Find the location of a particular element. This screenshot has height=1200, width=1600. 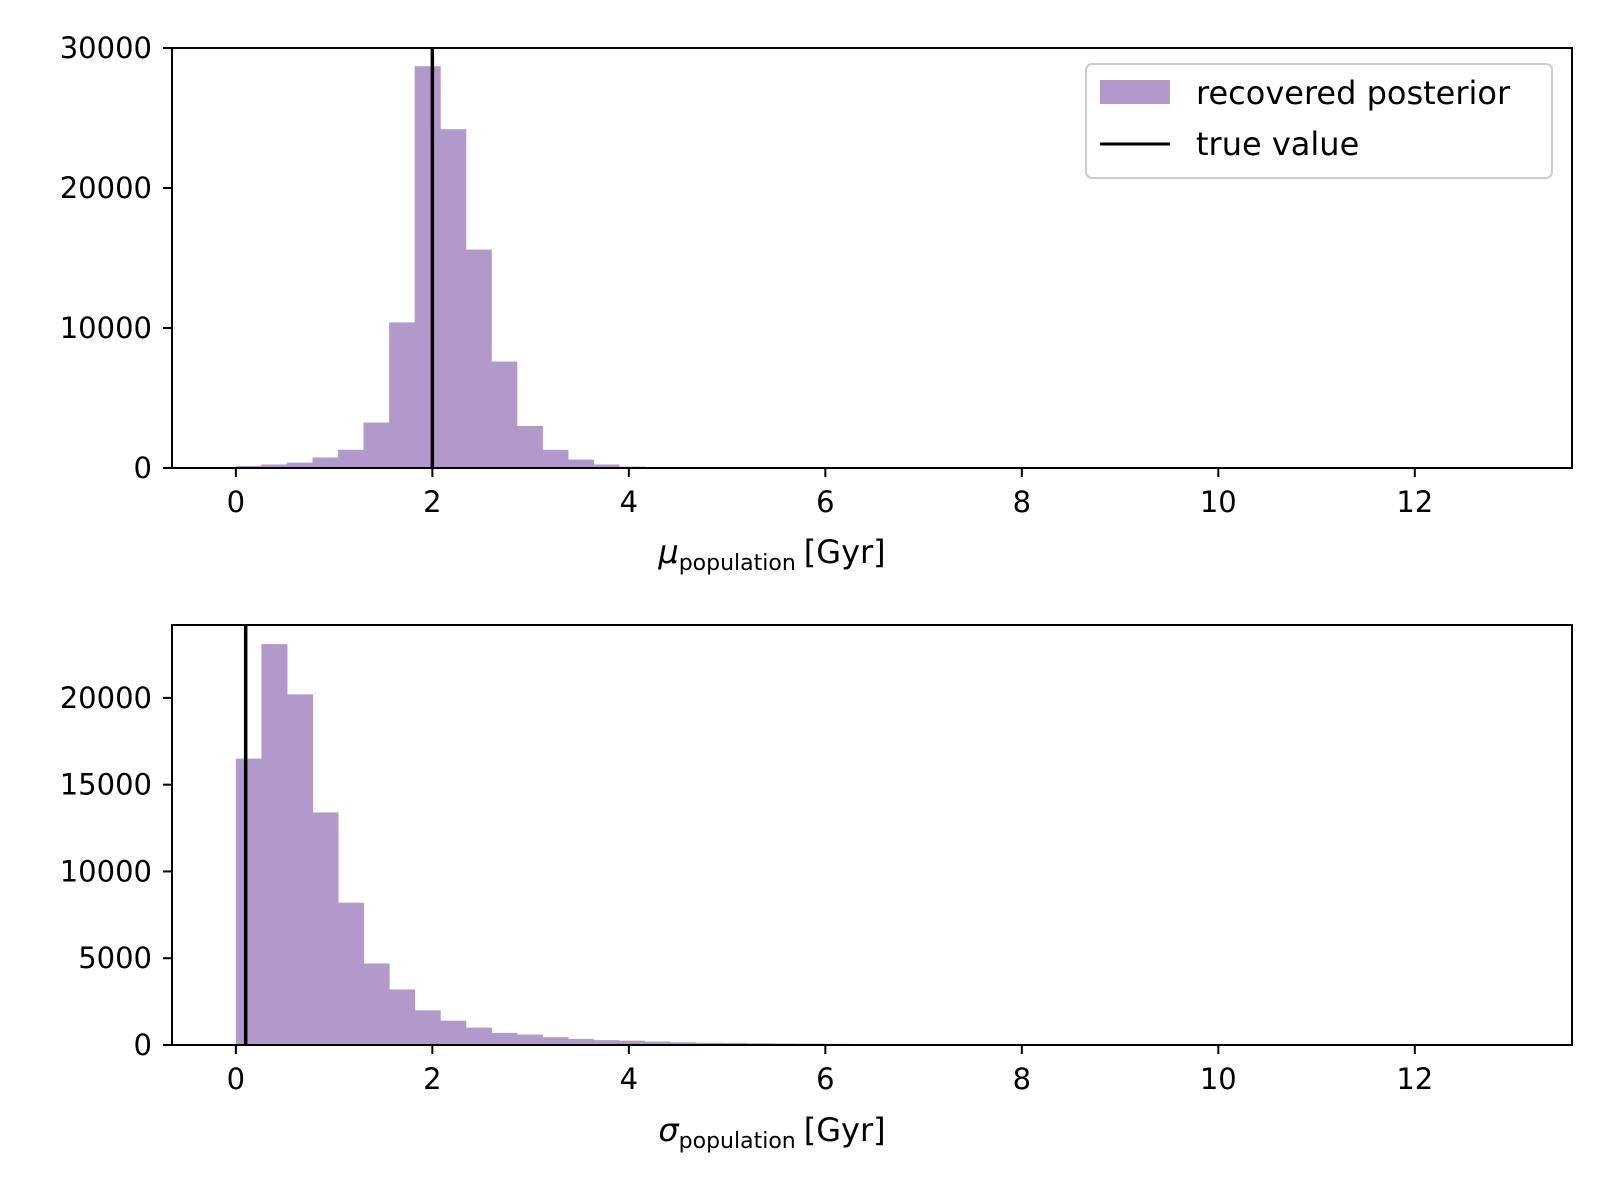

y-ticks: 0 5000 10000 15000 20000 is located at coordinates (116, 871).